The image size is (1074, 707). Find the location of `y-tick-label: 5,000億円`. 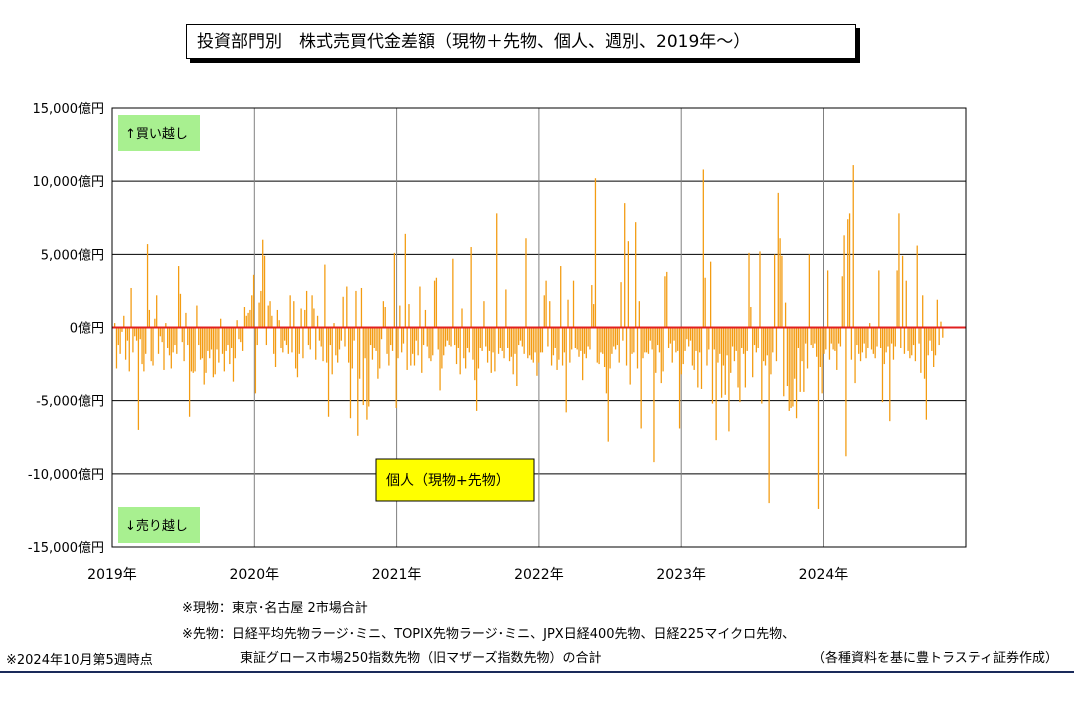

y-tick-label: 5,000億円 is located at coordinates (72, 255).